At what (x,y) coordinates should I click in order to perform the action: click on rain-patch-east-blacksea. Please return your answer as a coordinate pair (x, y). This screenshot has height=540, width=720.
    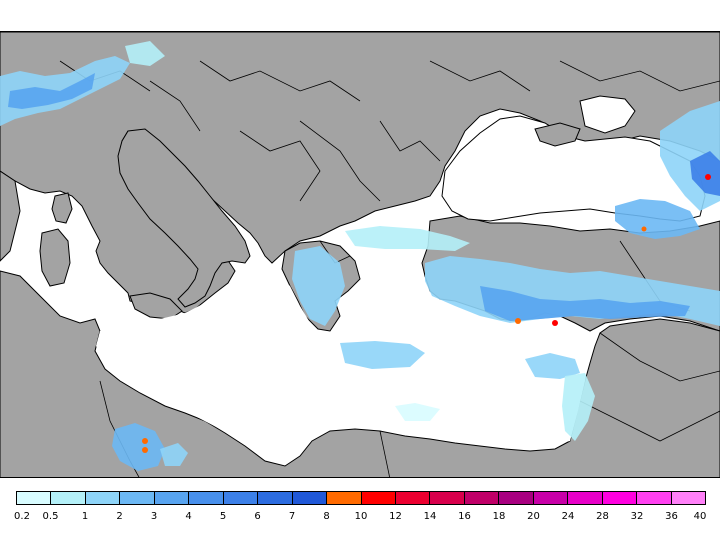
    Looking at the image, I should click on (657, 219).